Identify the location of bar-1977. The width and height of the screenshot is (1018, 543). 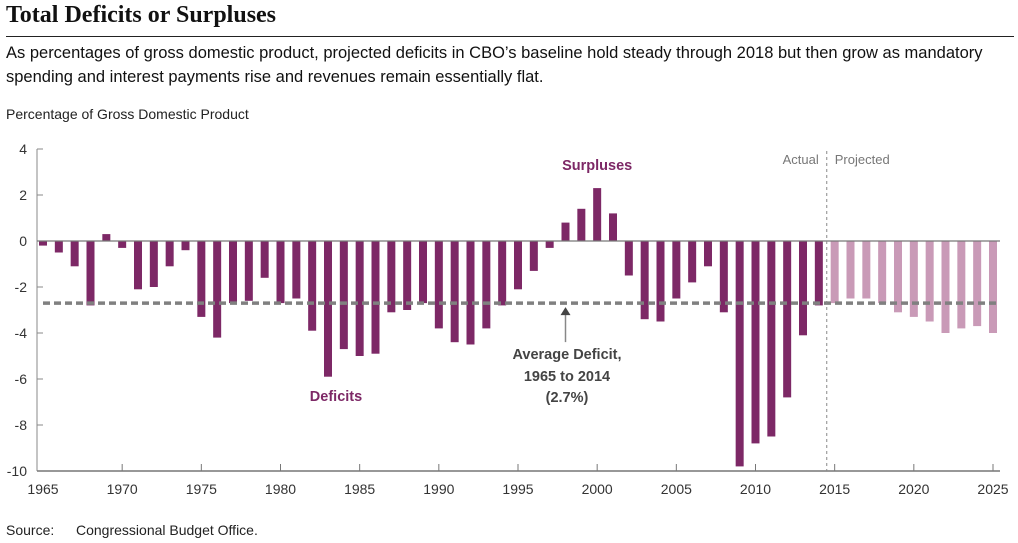
(233, 272).